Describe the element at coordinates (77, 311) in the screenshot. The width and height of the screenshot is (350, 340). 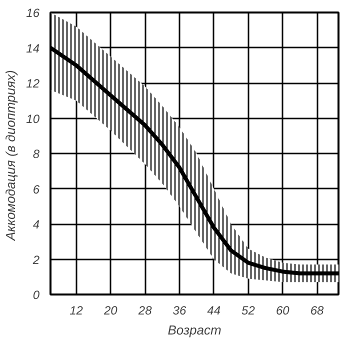
I see `x-tick-label: 12` at that location.